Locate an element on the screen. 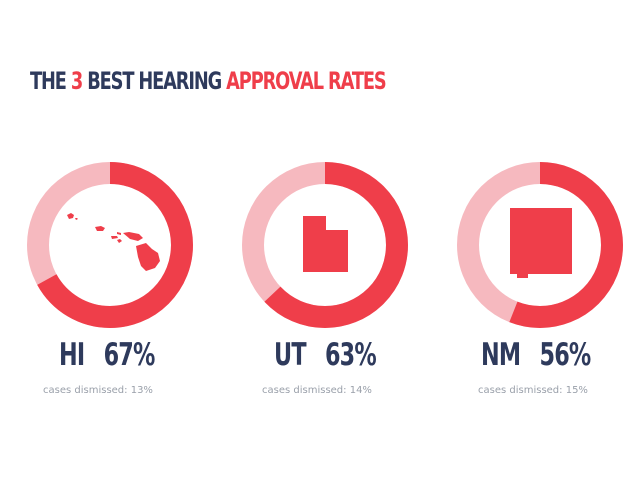 The width and height of the screenshot is (638, 479). stat-hi: HI 67% is located at coordinates (107, 355).